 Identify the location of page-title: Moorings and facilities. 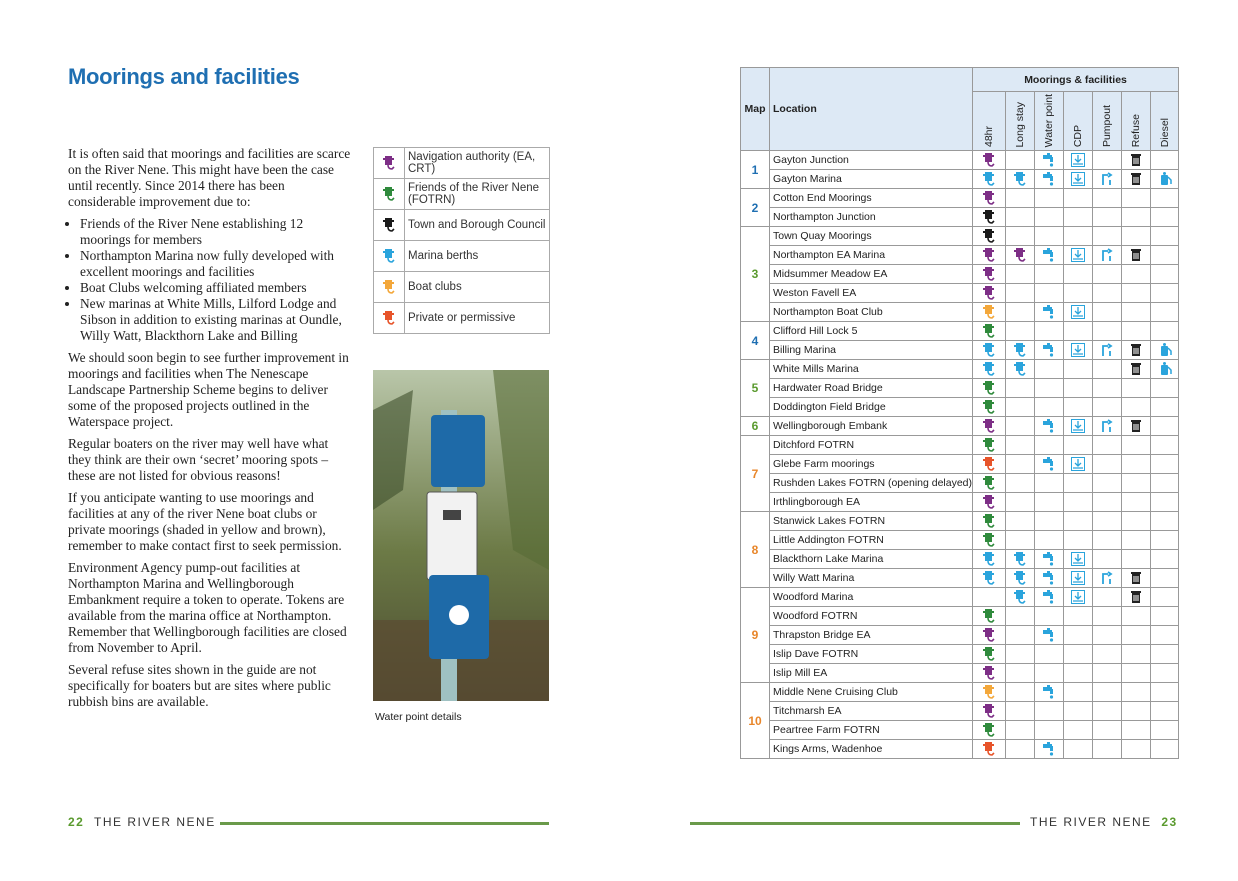
(184, 76).